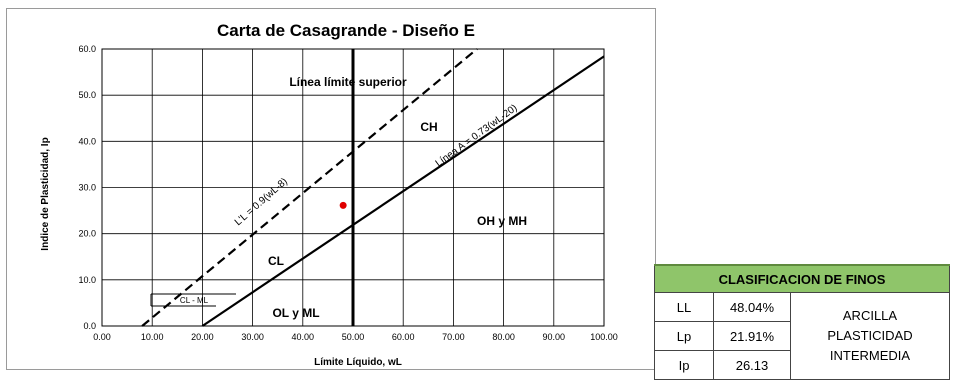 The height and width of the screenshot is (380, 955). Describe the element at coordinates (276, 261) in the screenshot. I see `region-cl: CL` at that location.